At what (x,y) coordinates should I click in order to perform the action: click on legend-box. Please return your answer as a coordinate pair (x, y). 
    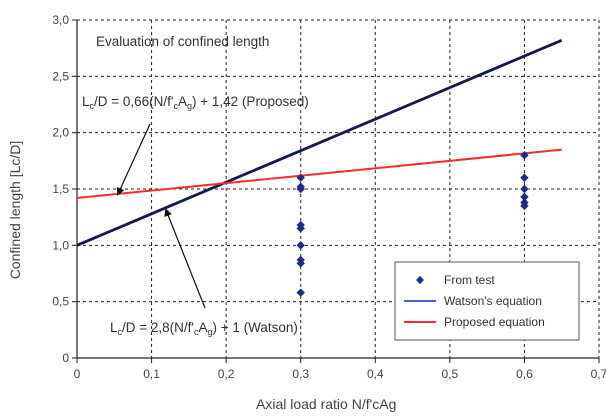
    Looking at the image, I should click on (487, 301).